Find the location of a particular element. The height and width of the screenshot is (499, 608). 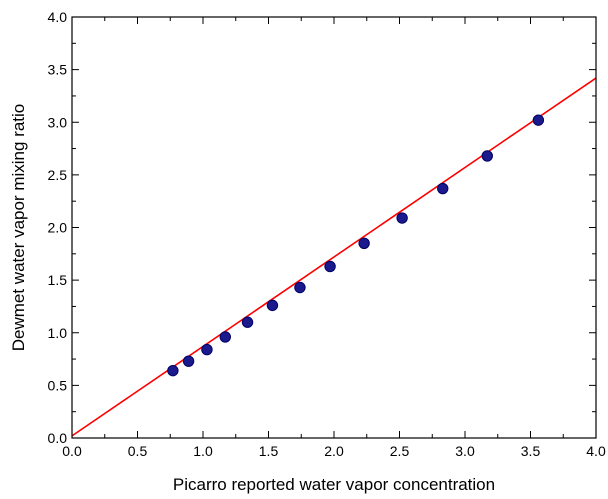

x-tick-label: 0.5 is located at coordinates (138, 451).